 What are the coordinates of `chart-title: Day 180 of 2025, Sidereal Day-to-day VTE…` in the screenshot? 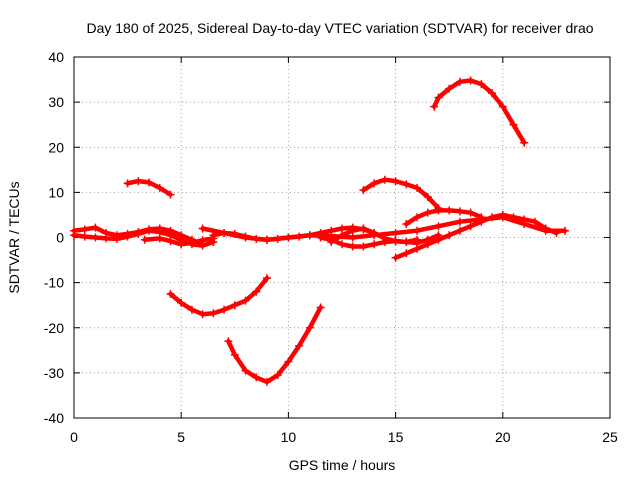 It's located at (339, 28).